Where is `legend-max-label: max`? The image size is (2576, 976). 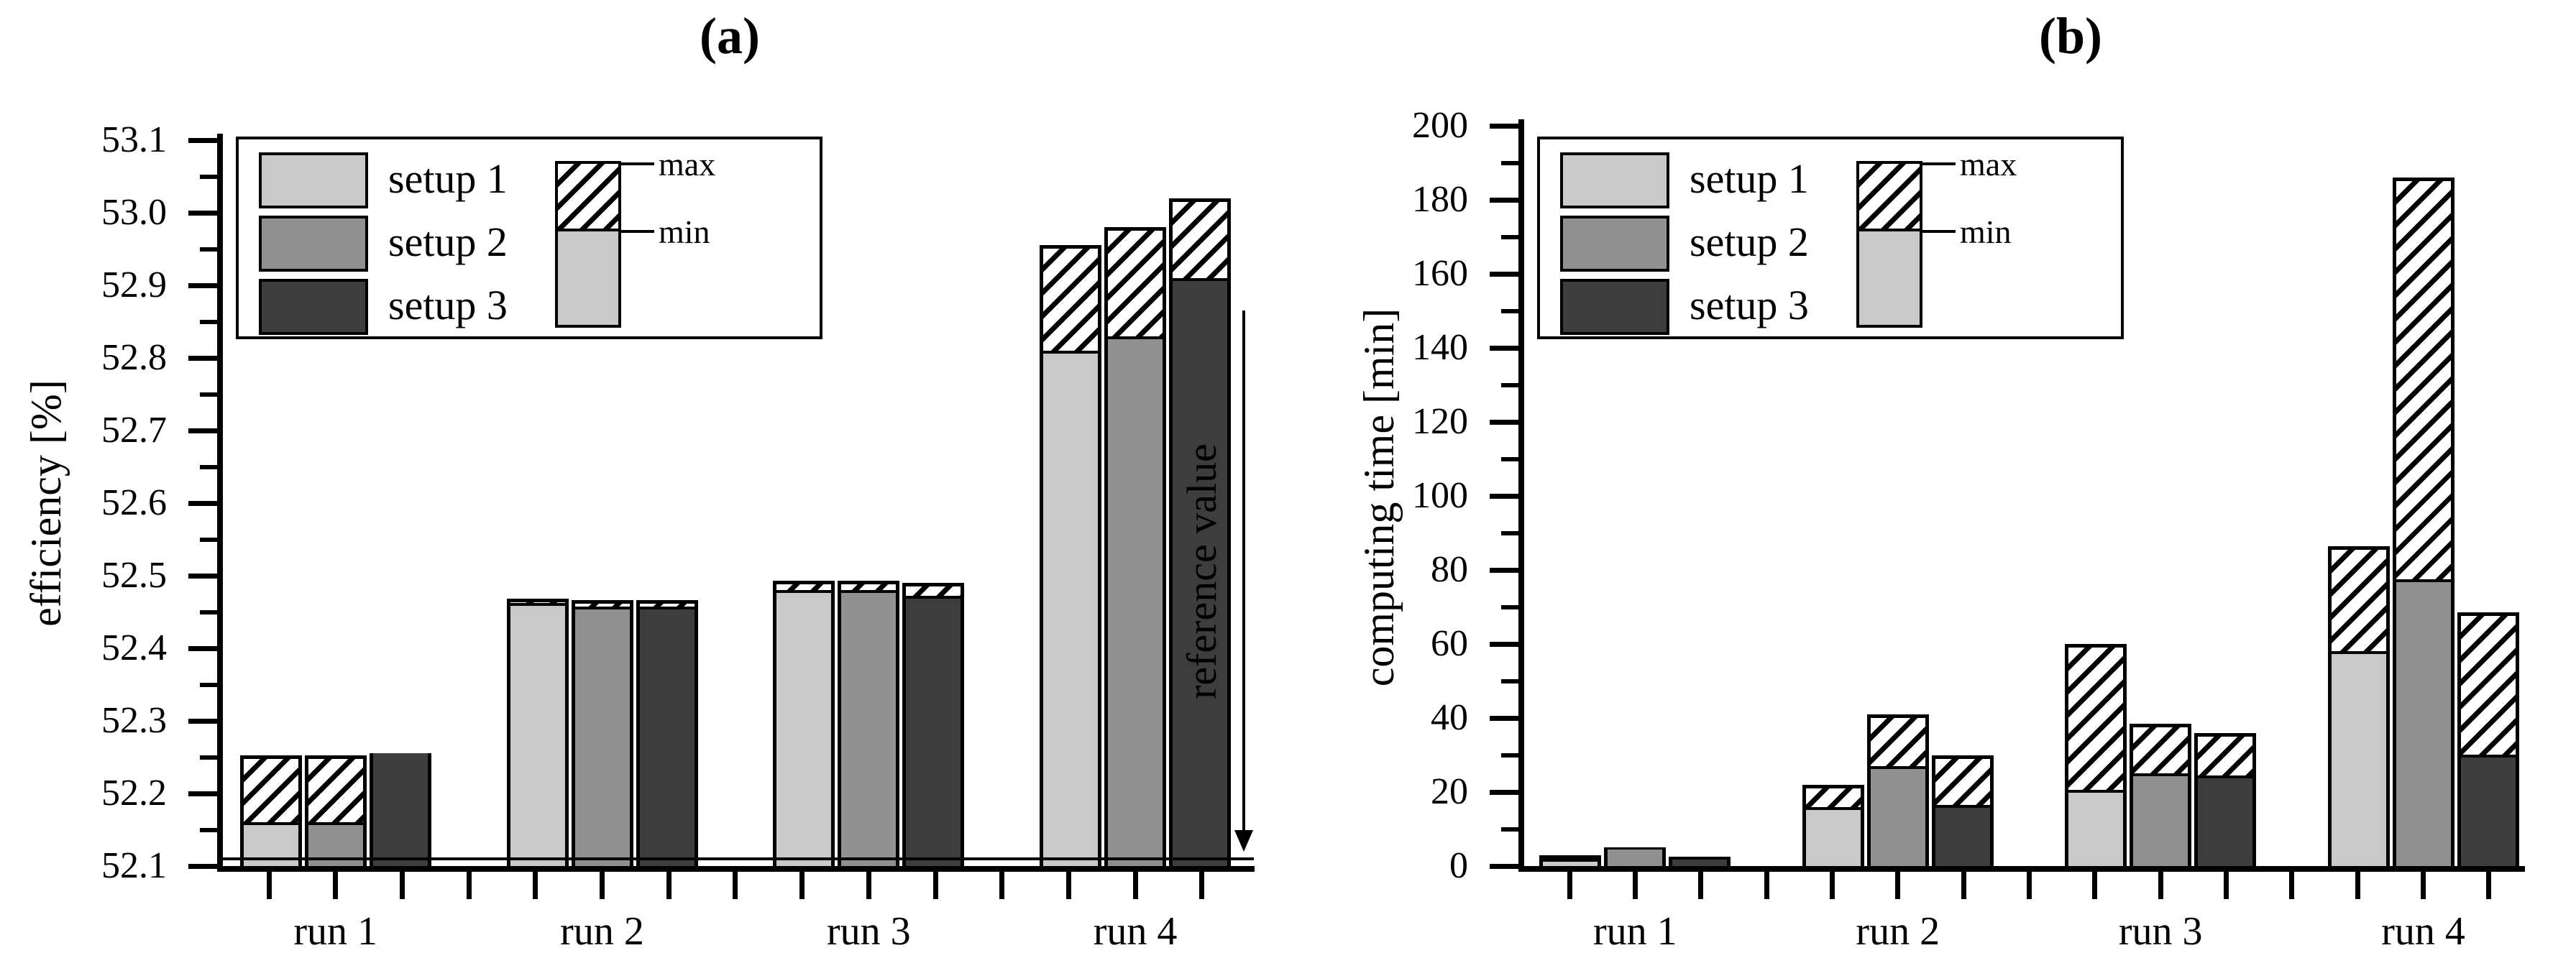 legend-max-label: max is located at coordinates (1989, 164).